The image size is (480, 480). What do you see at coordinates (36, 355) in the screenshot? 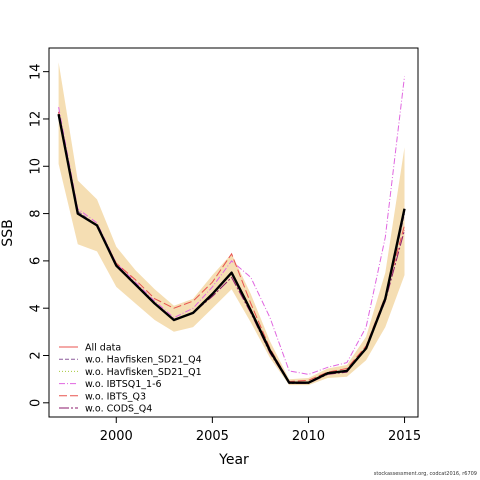
I see `y-tick-label: 2` at bounding box center [36, 355].